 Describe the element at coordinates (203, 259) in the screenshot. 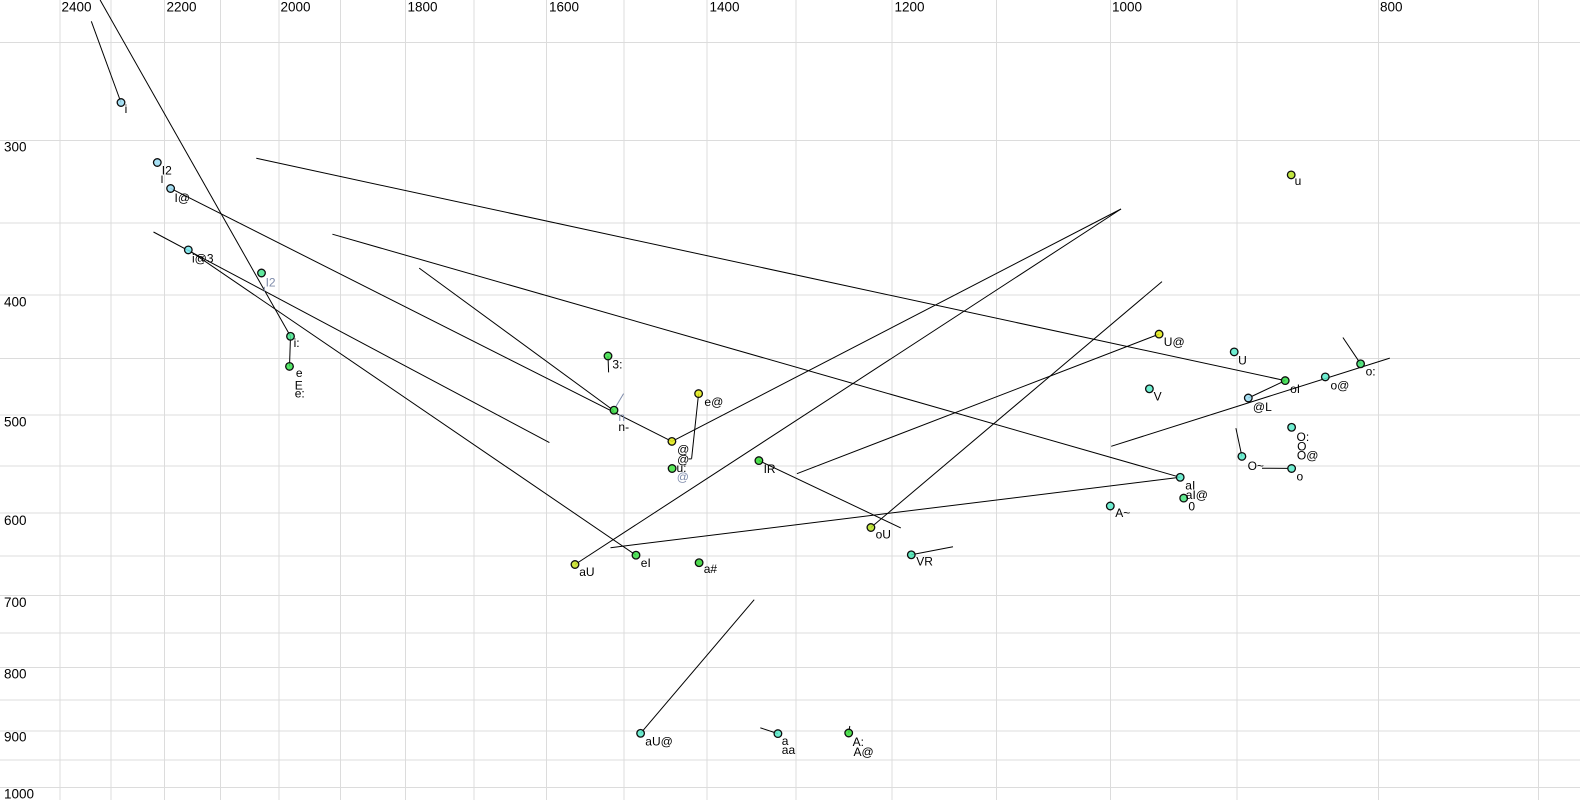

I see `svg-text: i@3` at that location.